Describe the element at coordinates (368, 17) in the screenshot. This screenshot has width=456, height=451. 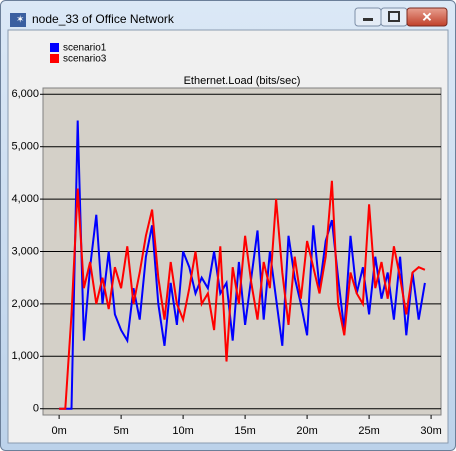
I see `minimize-button` at that location.